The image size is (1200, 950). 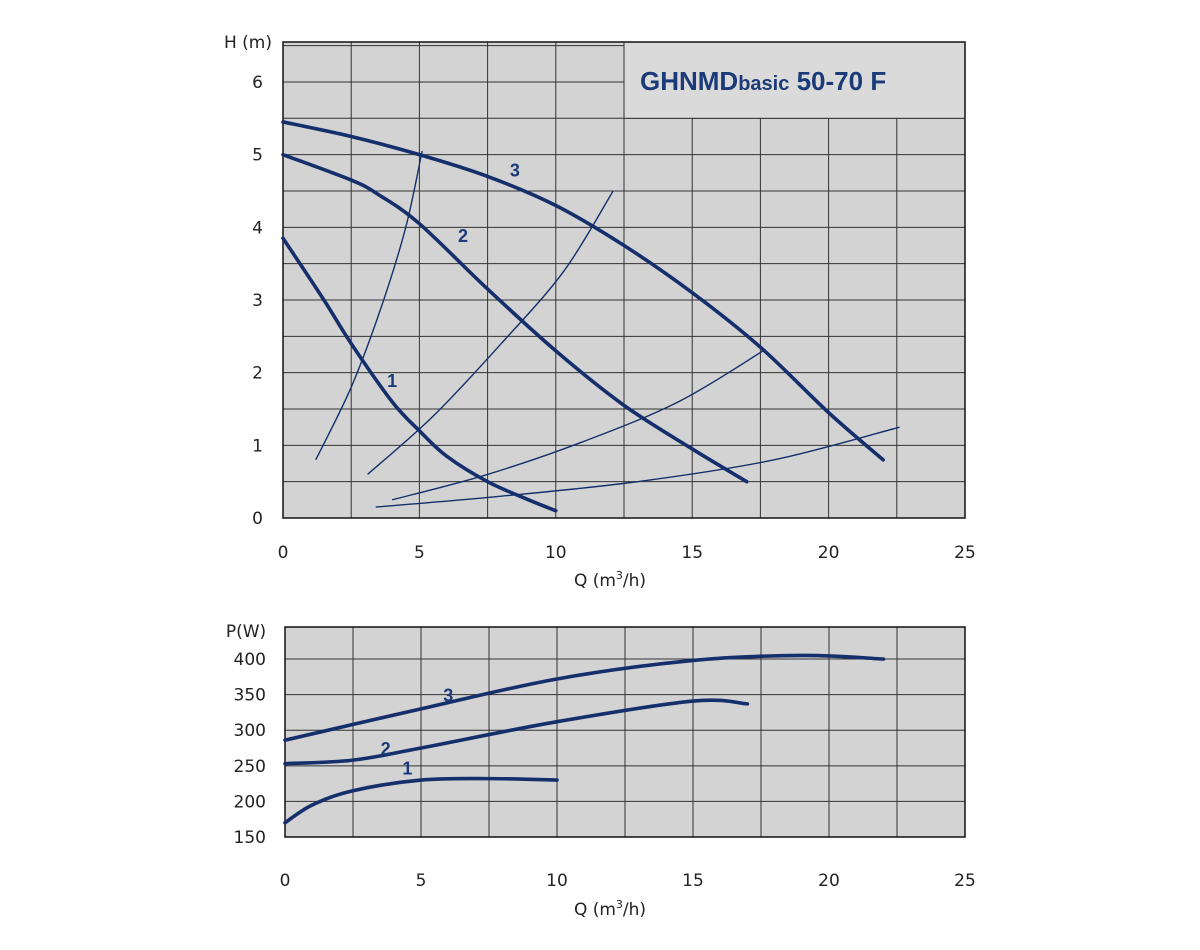 What do you see at coordinates (689, 81) in the screenshot?
I see `title-brand: GHNMD` at bounding box center [689, 81].